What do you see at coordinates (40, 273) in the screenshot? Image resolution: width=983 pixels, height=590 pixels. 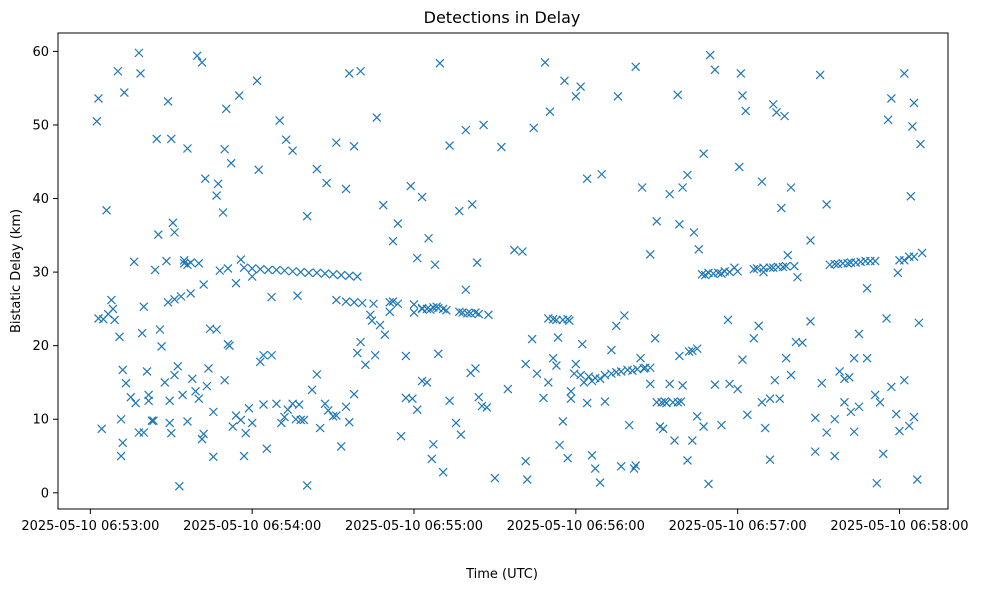 I see `y-tick-label: 30` at bounding box center [40, 273].